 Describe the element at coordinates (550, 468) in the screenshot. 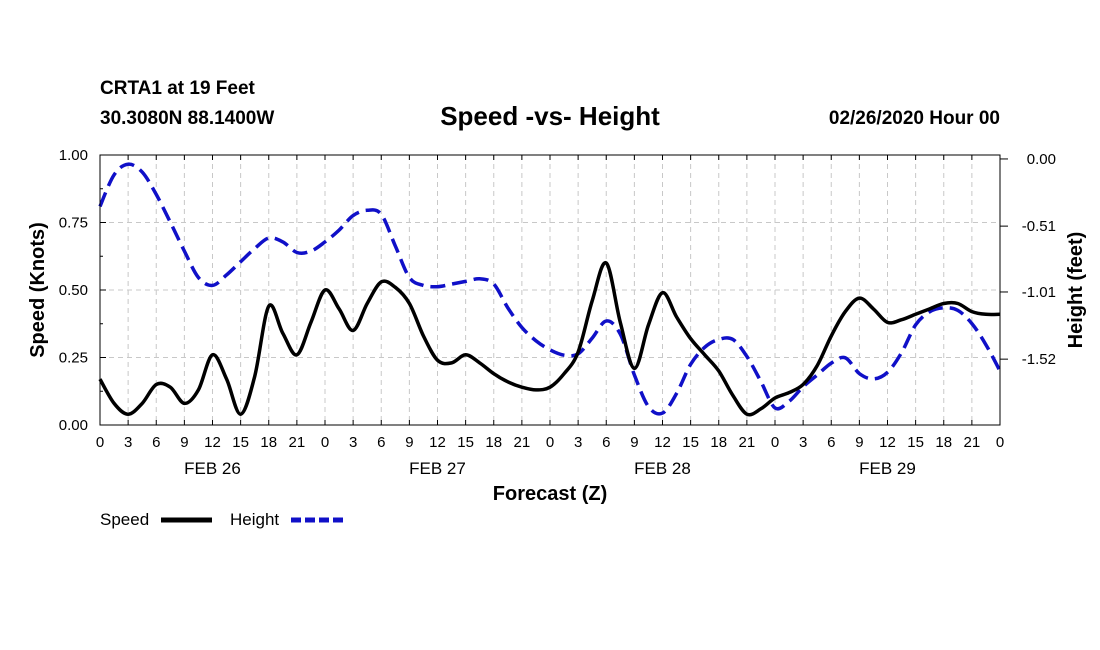

I see `date-labels: FEB 26 FEB 27 FEB 28 FEB 29` at that location.